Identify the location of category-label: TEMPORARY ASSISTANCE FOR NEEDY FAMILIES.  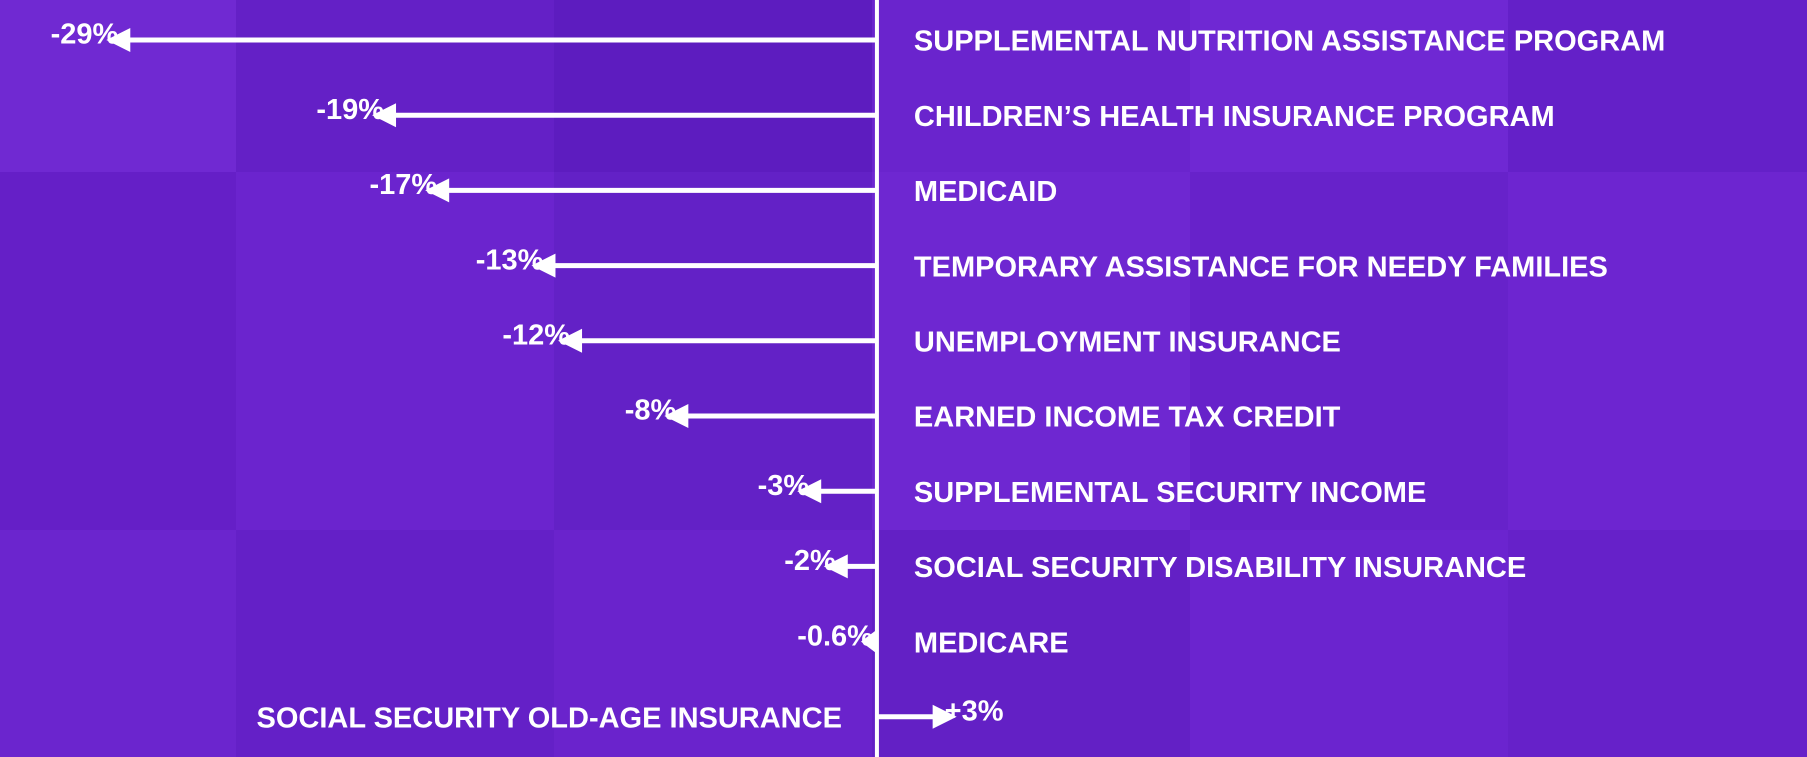
(1261, 267).